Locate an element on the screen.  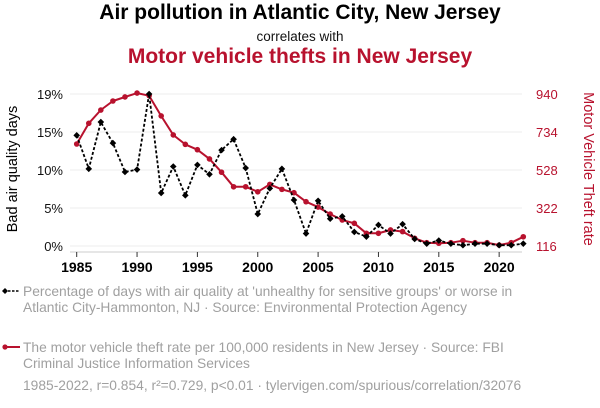
x-tick-label: 1995 is located at coordinates (197, 267).